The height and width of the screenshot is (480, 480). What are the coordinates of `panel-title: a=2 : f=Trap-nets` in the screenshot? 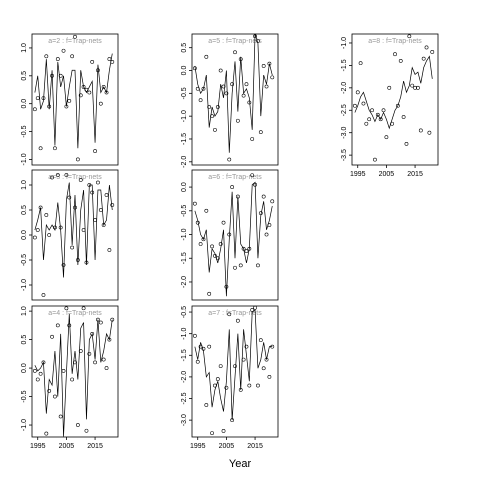 It's located at (75, 41).